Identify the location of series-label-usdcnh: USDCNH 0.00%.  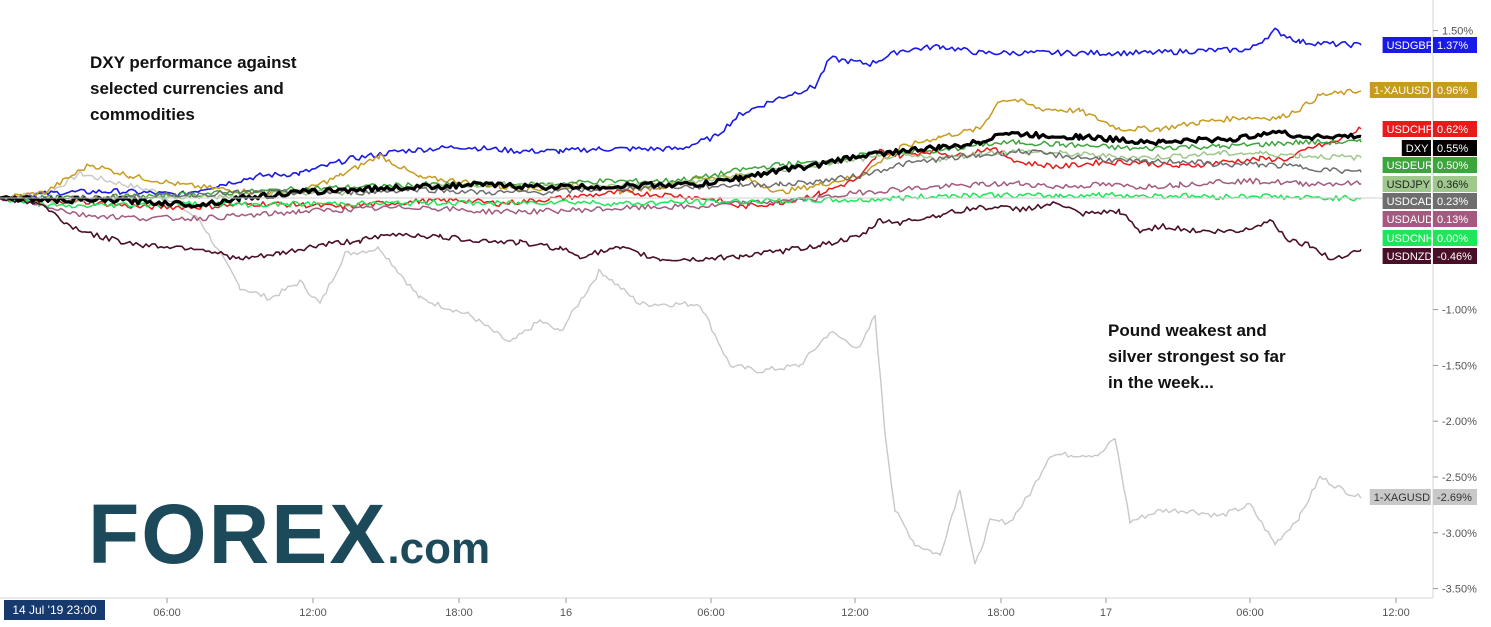
(1429, 238).